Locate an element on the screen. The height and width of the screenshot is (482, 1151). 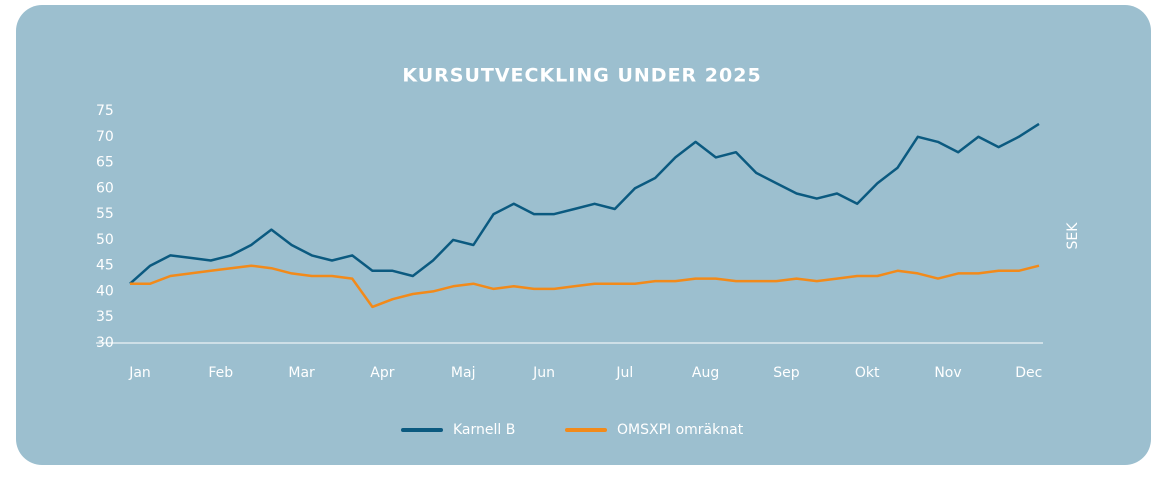
x-tick-label: Apr is located at coordinates (382, 373).